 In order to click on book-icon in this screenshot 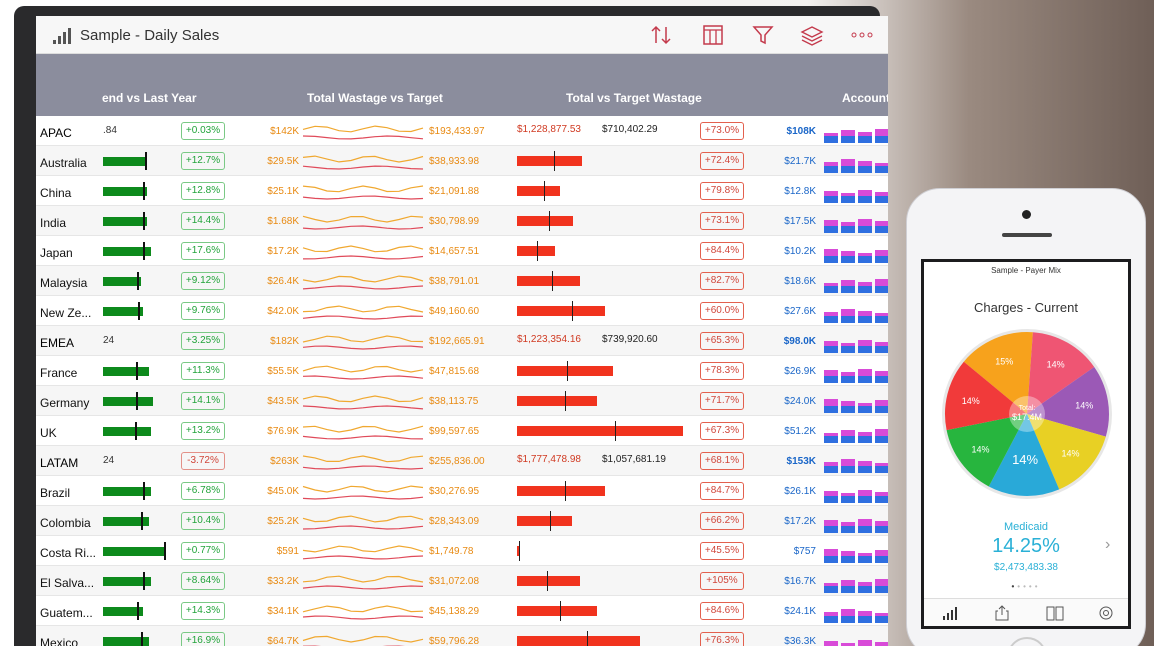, I will do `click(1055, 613)`.